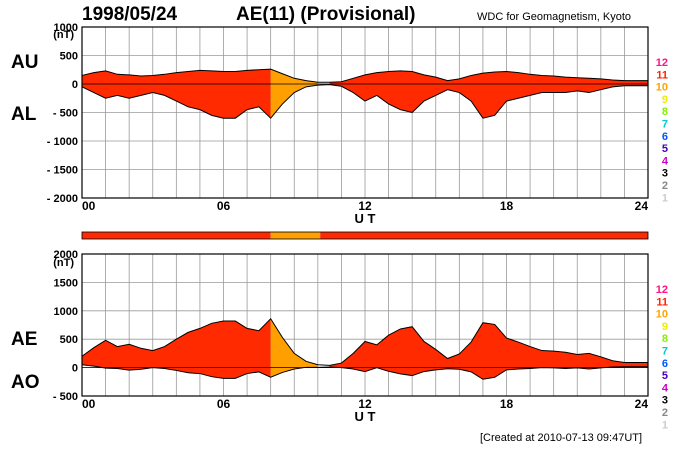  I want to click on date-label: 1998/05/24, so click(130, 14).